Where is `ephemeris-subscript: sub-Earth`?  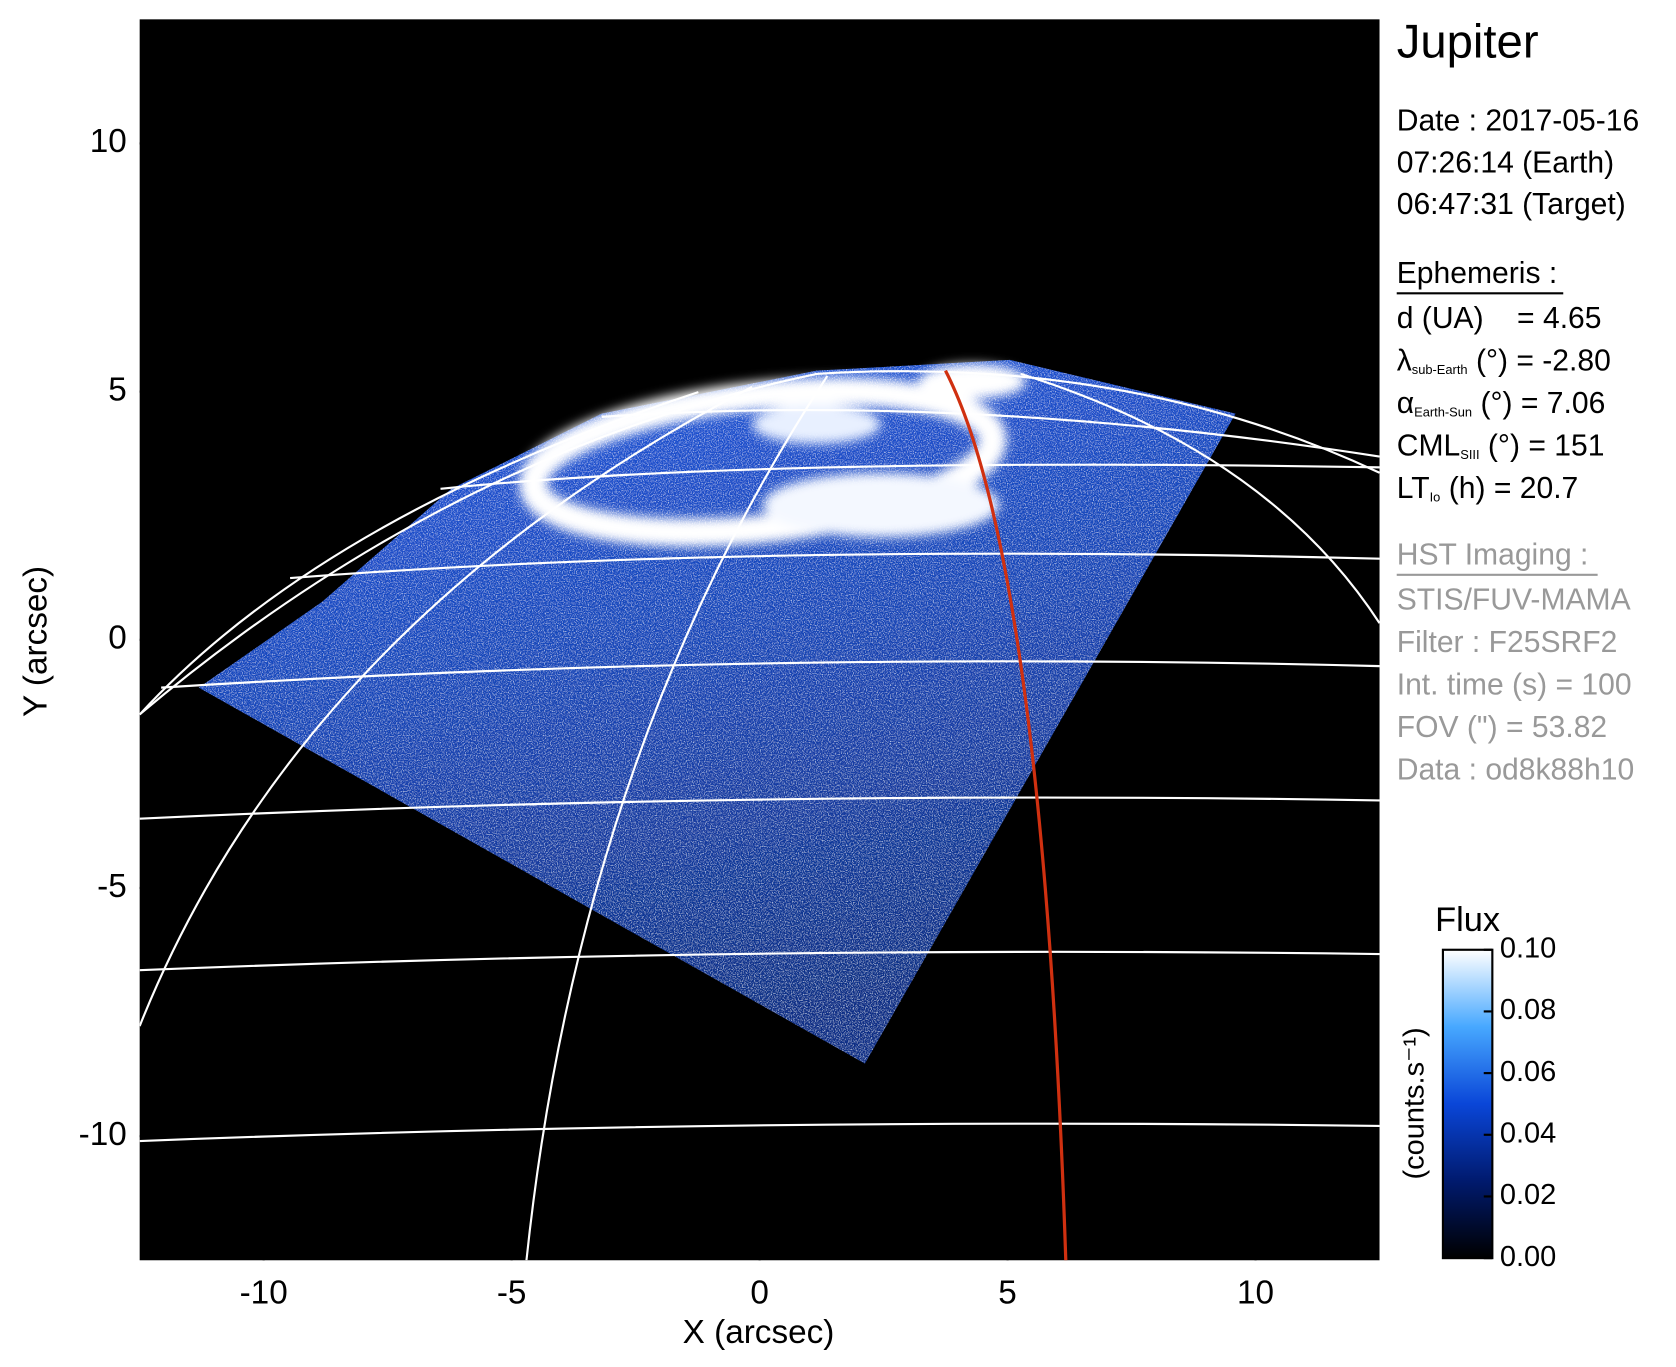
ephemeris-subscript: sub-Earth is located at coordinates (1440, 370).